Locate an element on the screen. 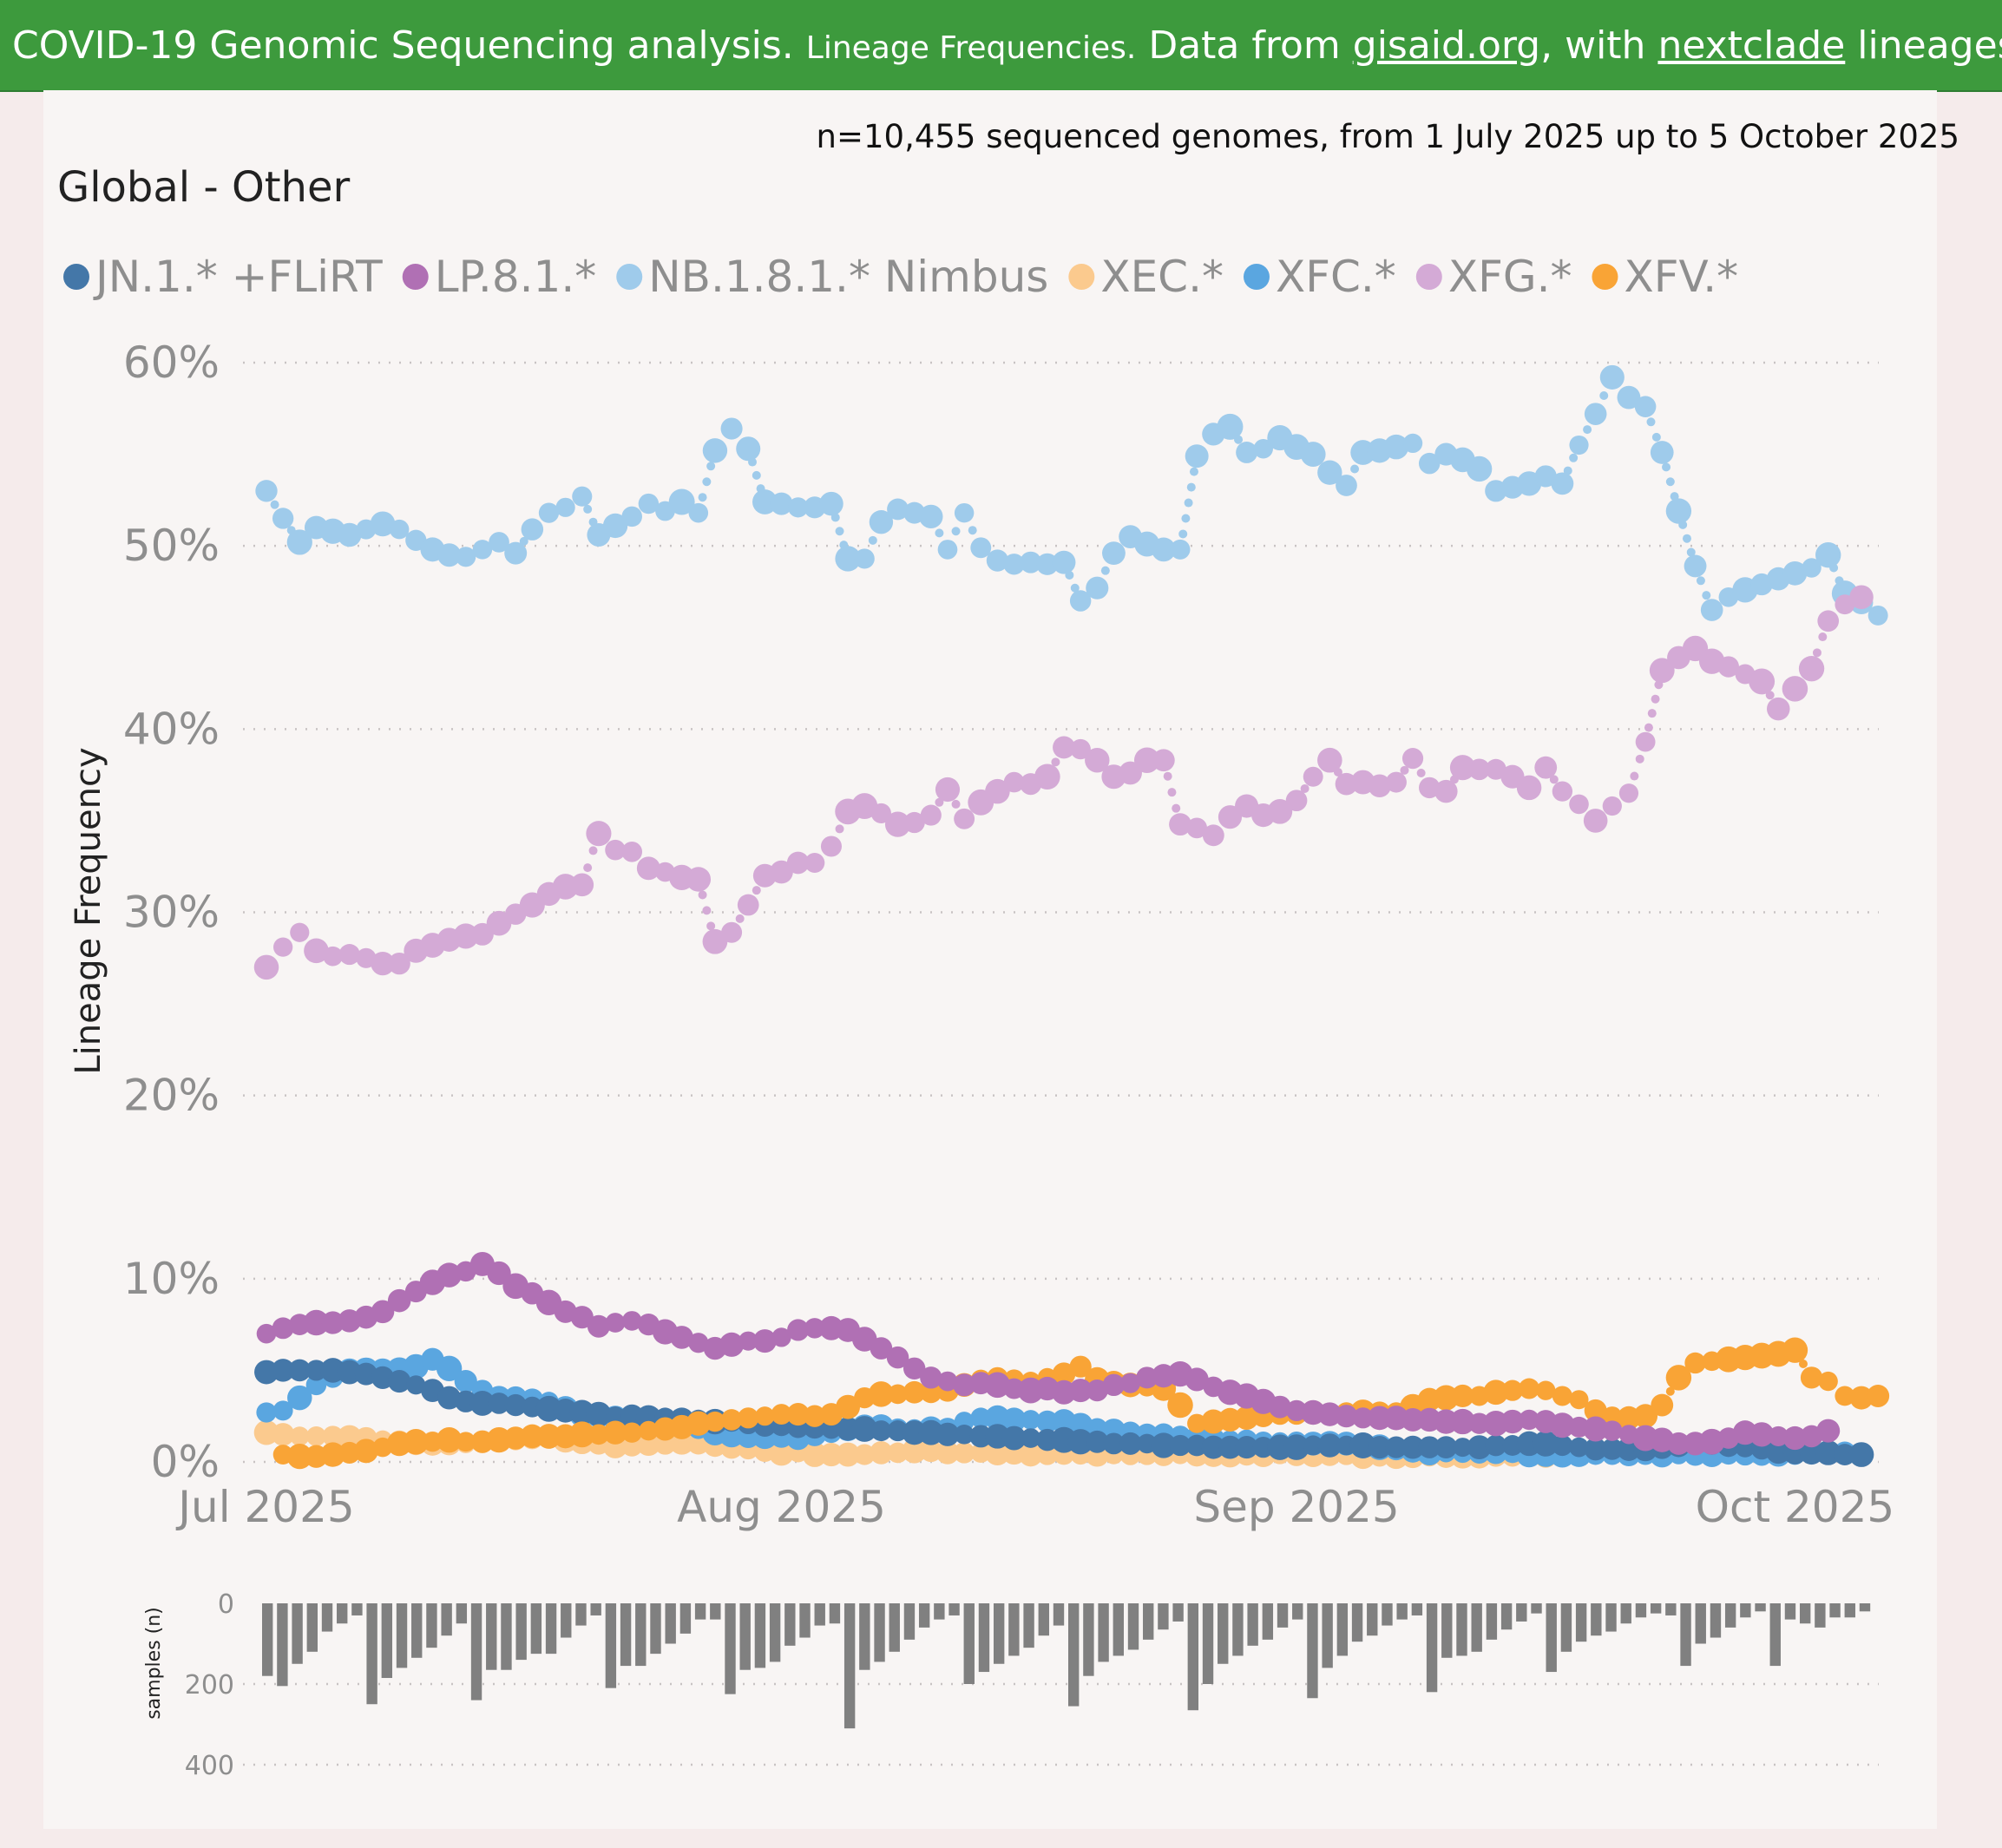 The height and width of the screenshot is (1848, 2002). gisaid-link: gisaid.org is located at coordinates (1446, 45).